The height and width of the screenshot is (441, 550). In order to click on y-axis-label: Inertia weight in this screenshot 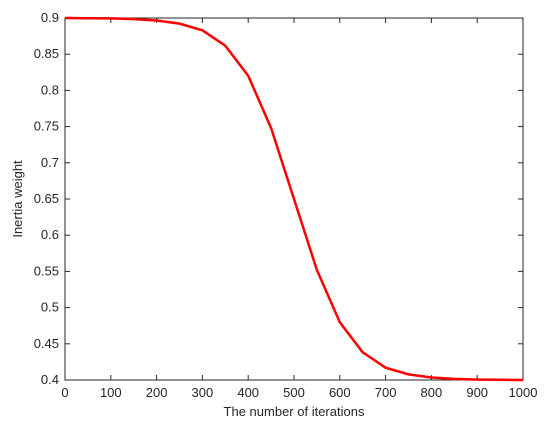, I will do `click(17, 199)`.